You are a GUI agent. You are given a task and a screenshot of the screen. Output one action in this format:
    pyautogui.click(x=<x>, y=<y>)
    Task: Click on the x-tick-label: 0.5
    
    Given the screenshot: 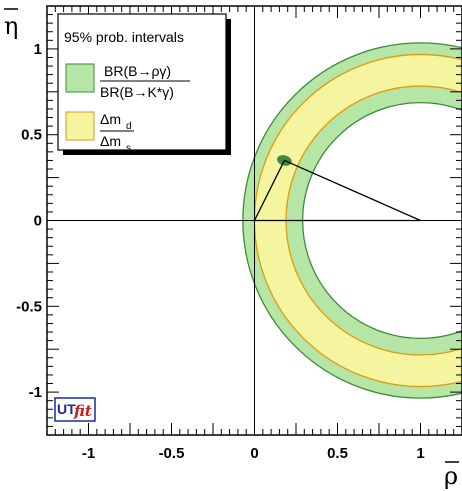 What is the action you would take?
    pyautogui.click(x=337, y=453)
    